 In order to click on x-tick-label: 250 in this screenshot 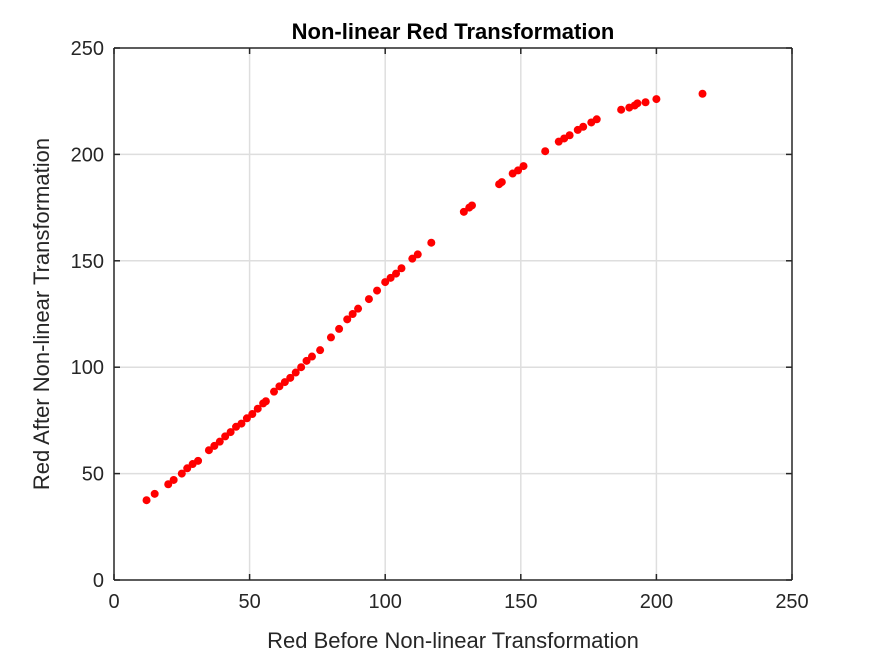, I will do `click(791, 602)`.